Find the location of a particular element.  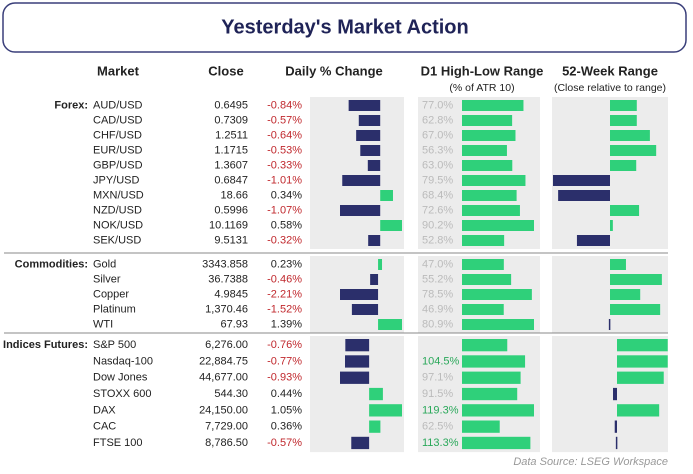

market: NOK/USD is located at coordinates (118, 225).